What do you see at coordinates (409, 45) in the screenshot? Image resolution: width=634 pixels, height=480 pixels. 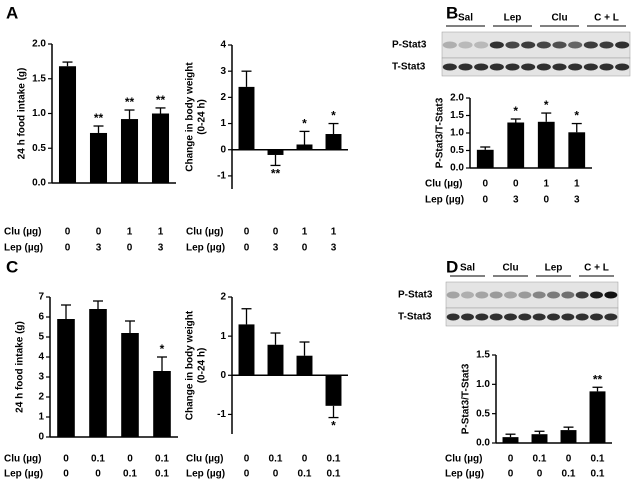 I see `blot-row-label: P-Stat3` at bounding box center [409, 45].